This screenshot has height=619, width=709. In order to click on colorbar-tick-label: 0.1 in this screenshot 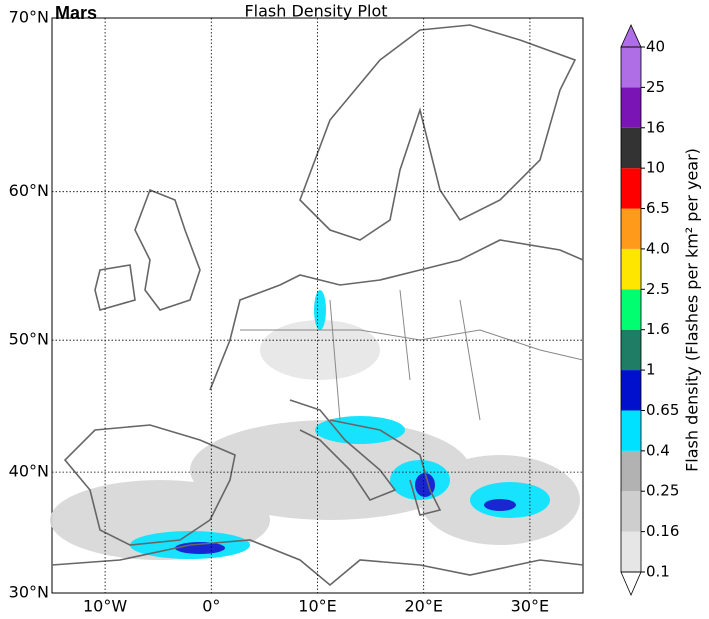, I will do `click(658, 572)`.